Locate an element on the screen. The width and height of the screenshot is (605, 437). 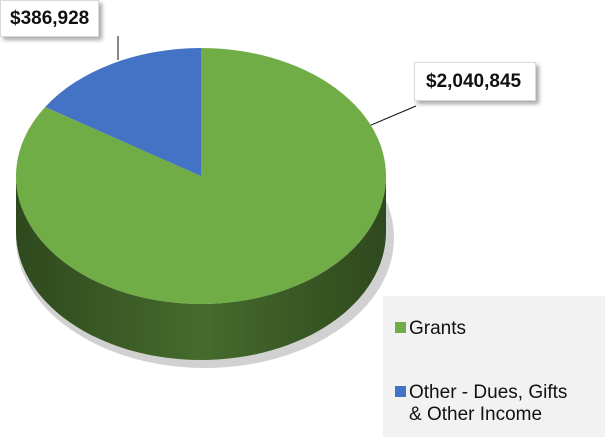
pie-slice-other is located at coordinates (123, 112).